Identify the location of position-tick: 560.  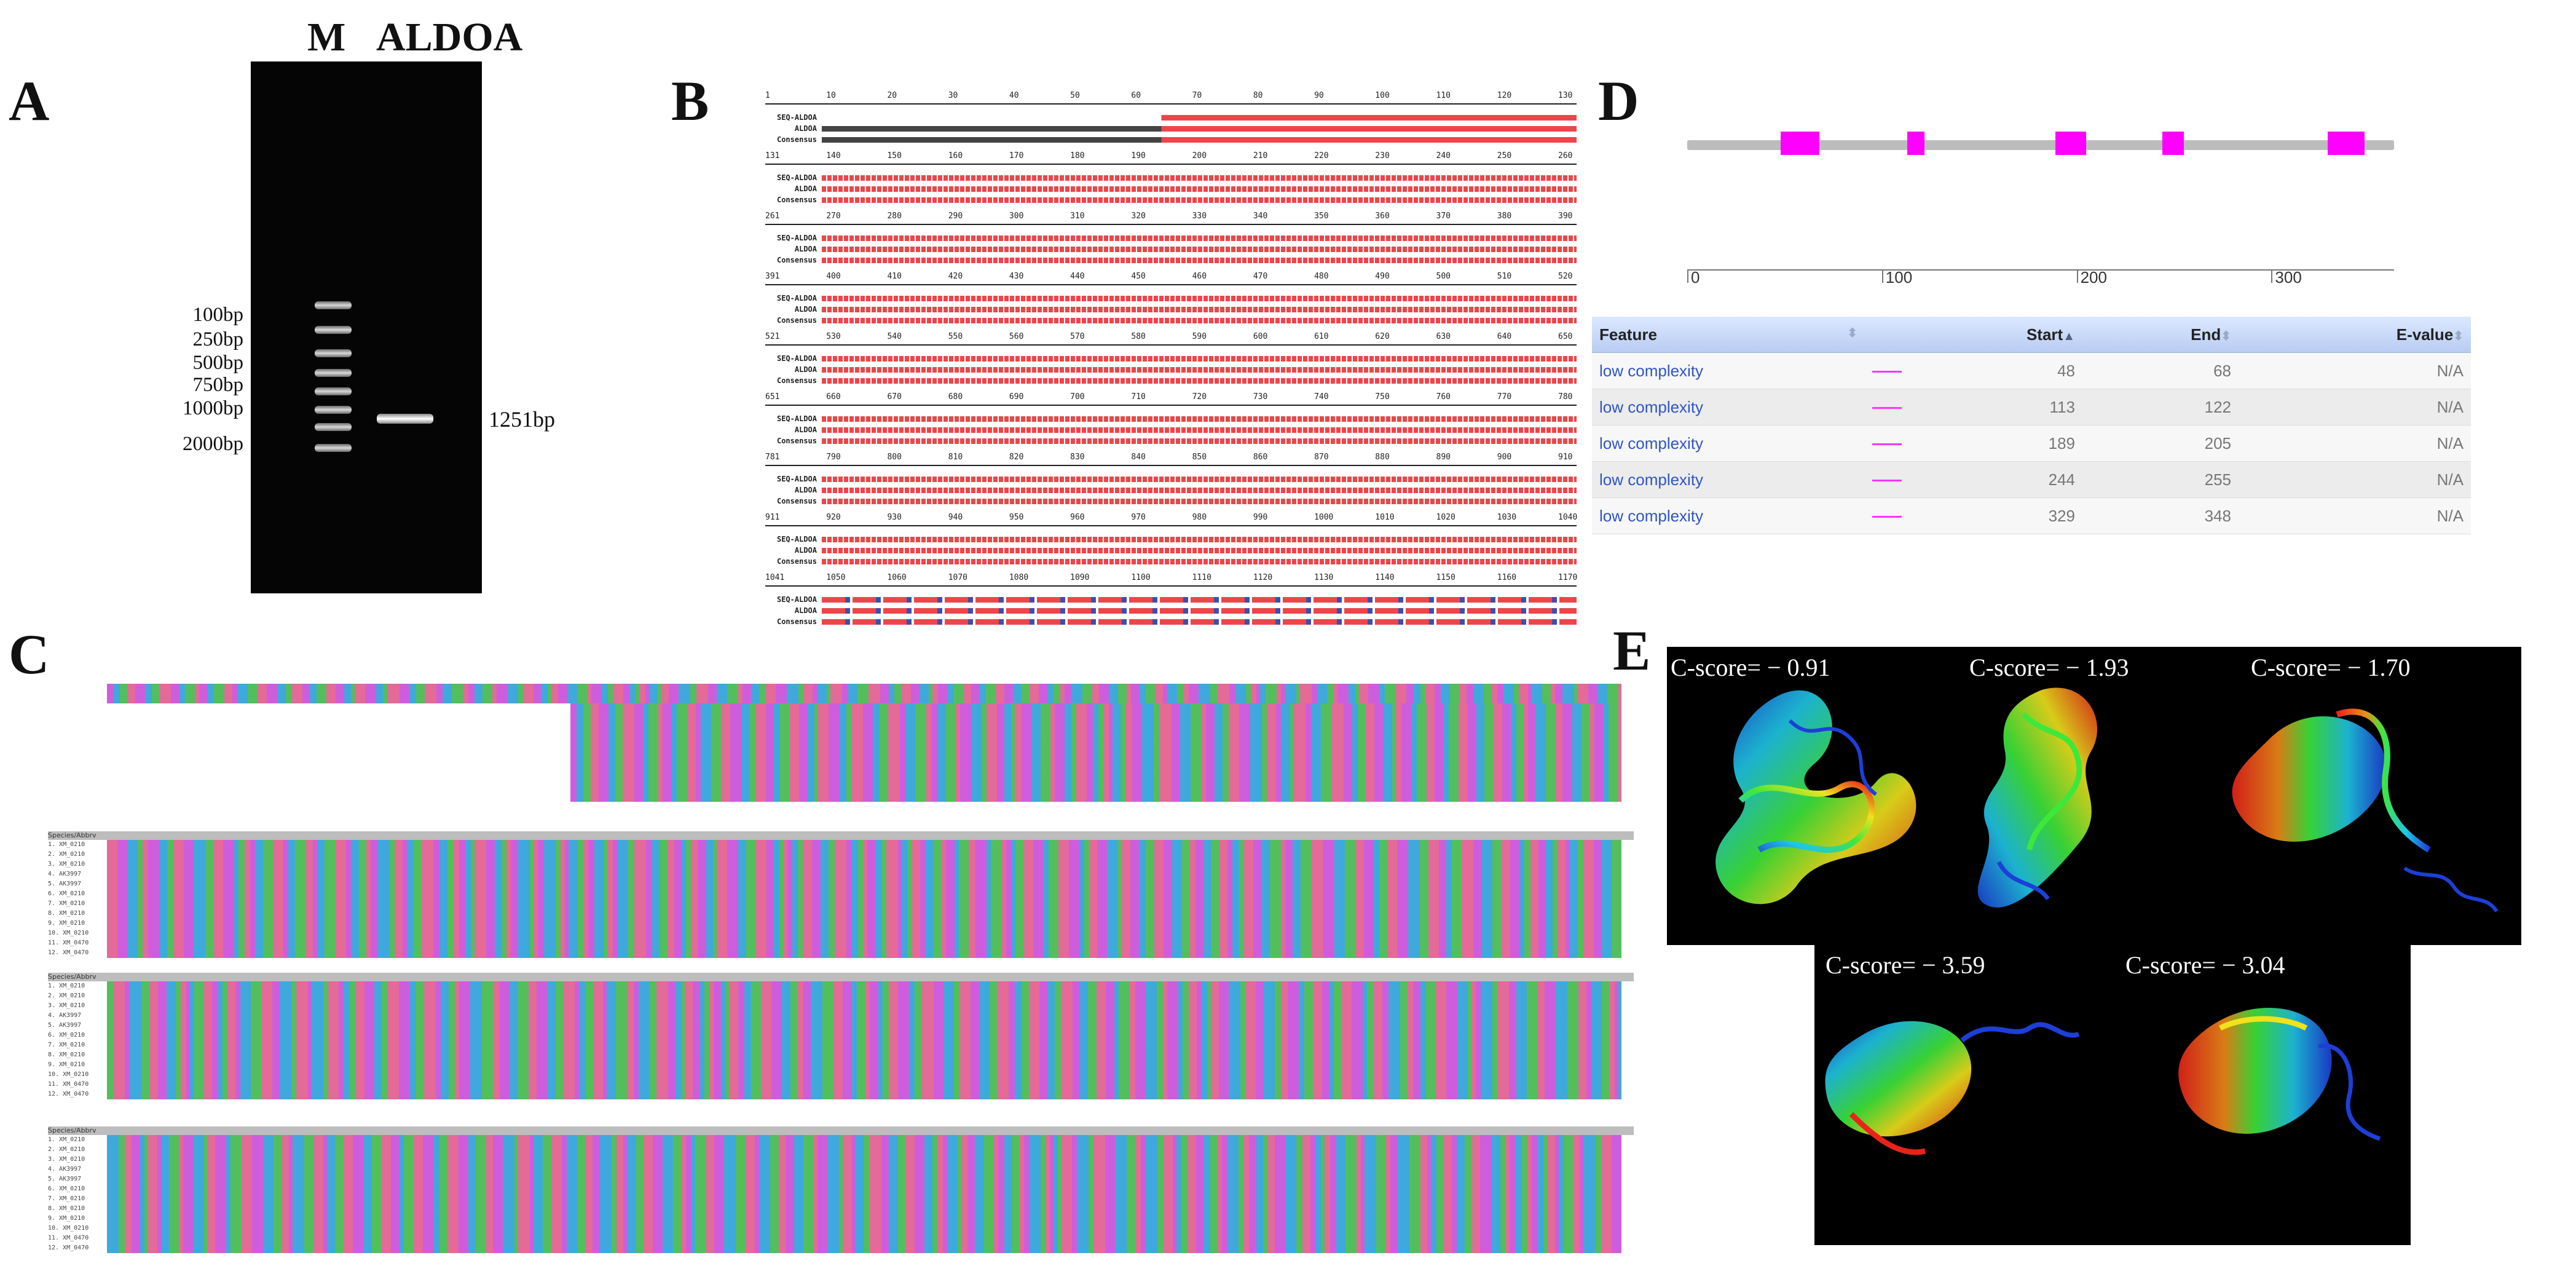
(1017, 337).